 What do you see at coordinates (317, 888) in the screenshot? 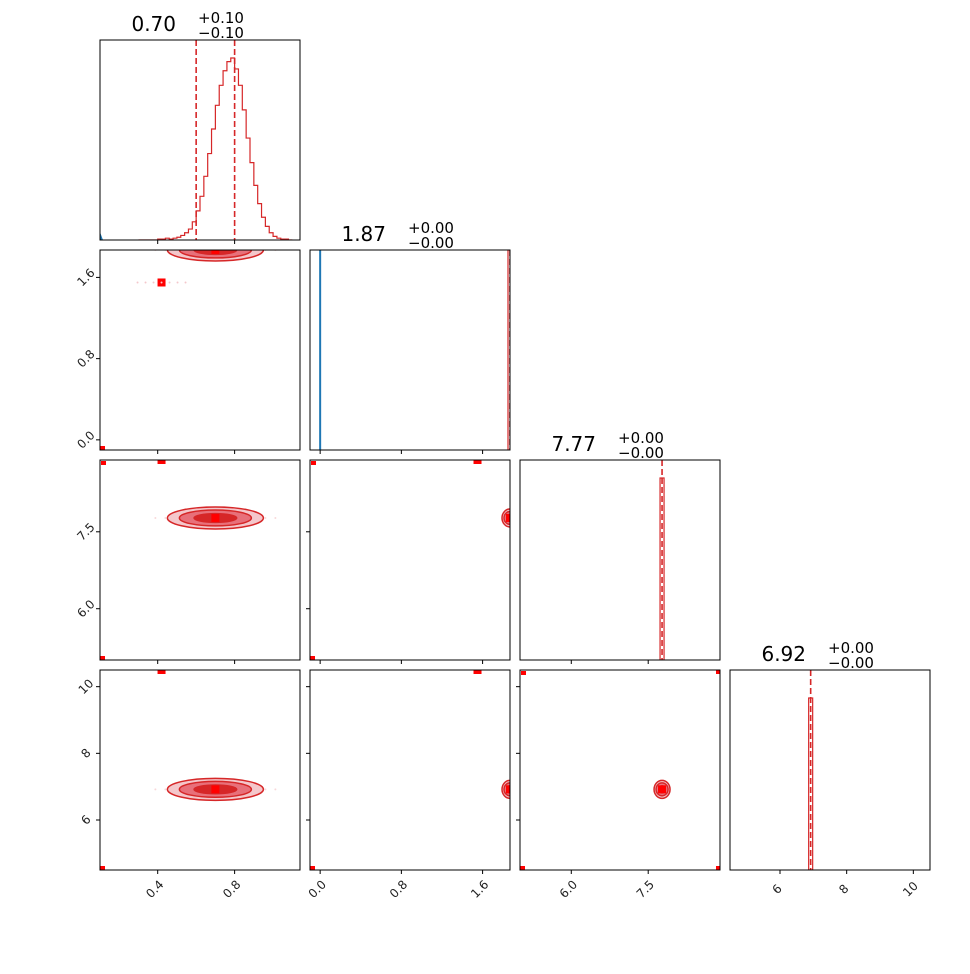
I see `x-tick-label: 0.0` at bounding box center [317, 888].